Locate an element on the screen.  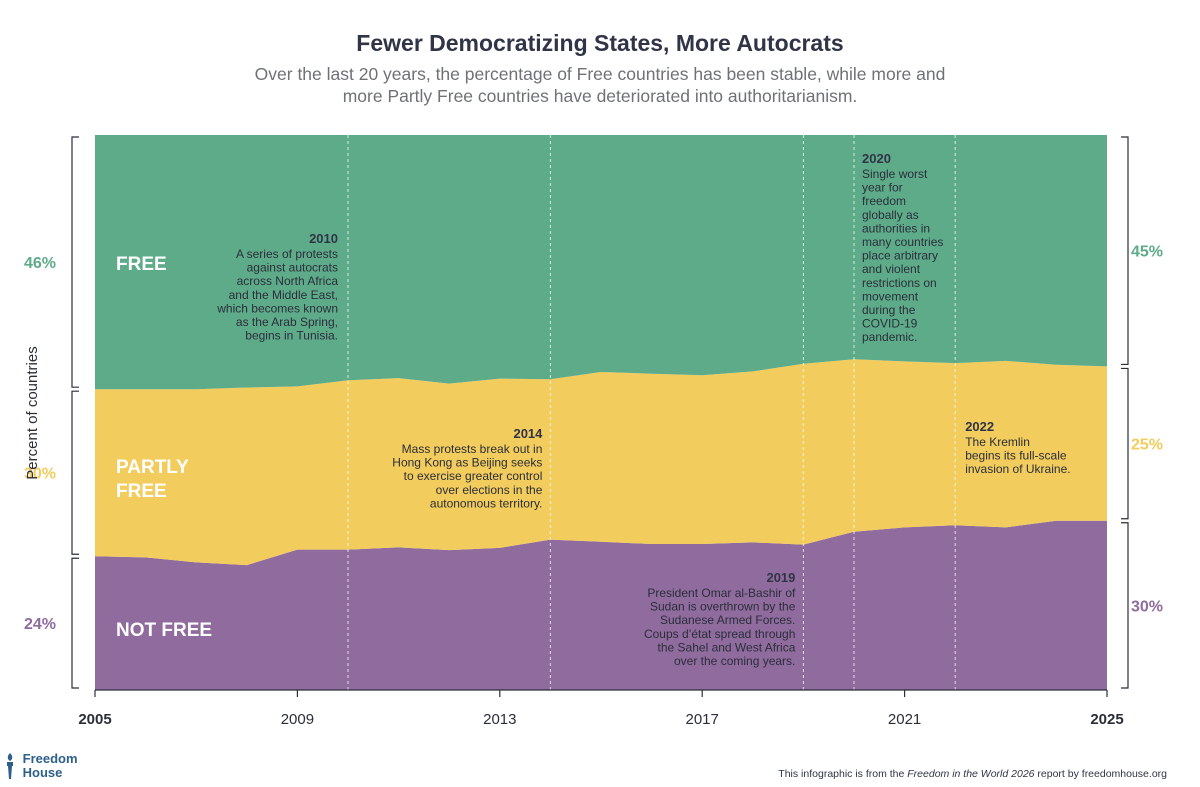
annotation-heading: 2010 is located at coordinates (323, 238).